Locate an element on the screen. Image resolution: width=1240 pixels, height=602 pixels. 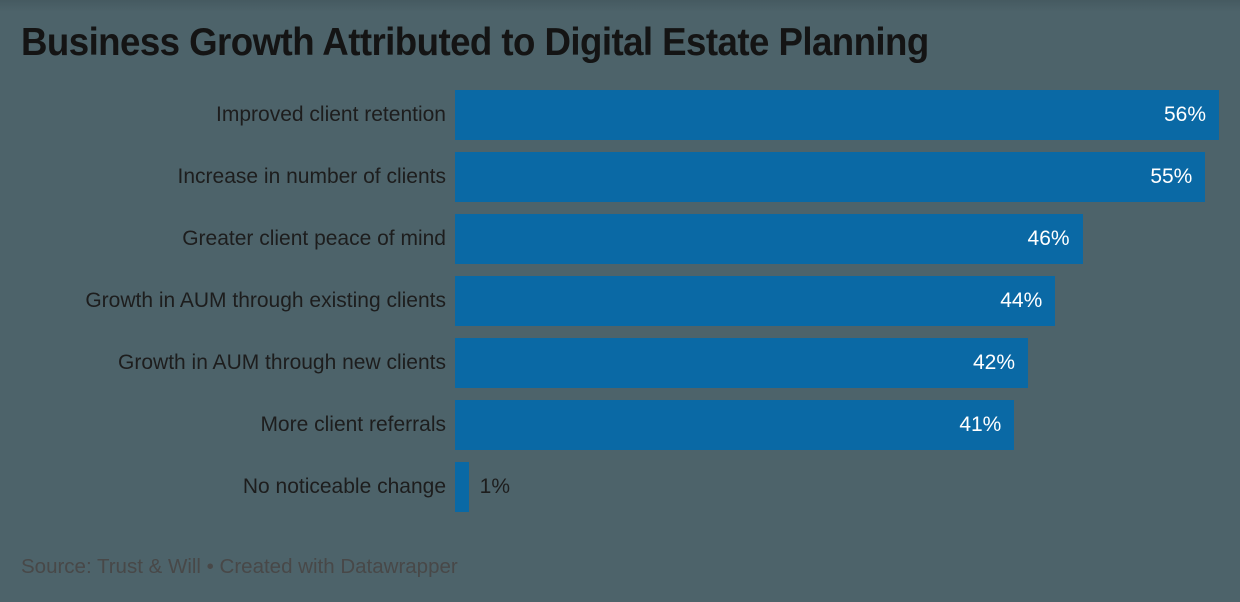
bar: 56% is located at coordinates (837, 115).